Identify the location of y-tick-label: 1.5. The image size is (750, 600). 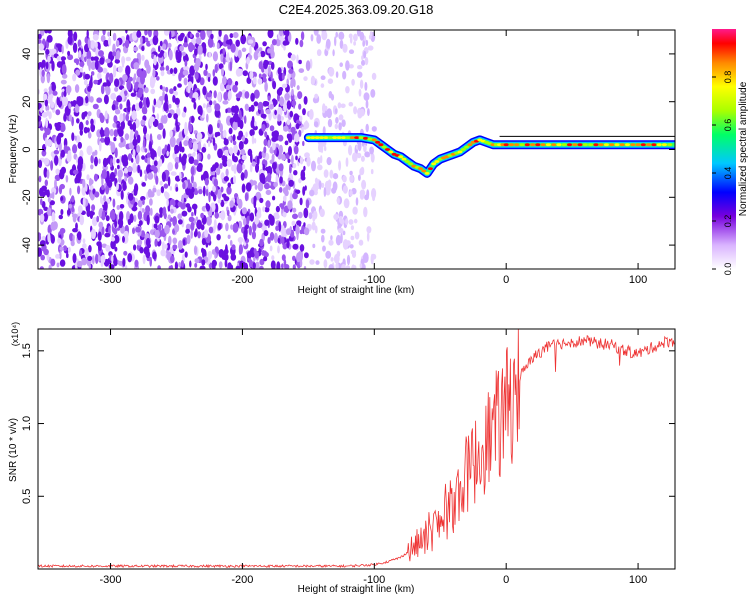
(27, 350).